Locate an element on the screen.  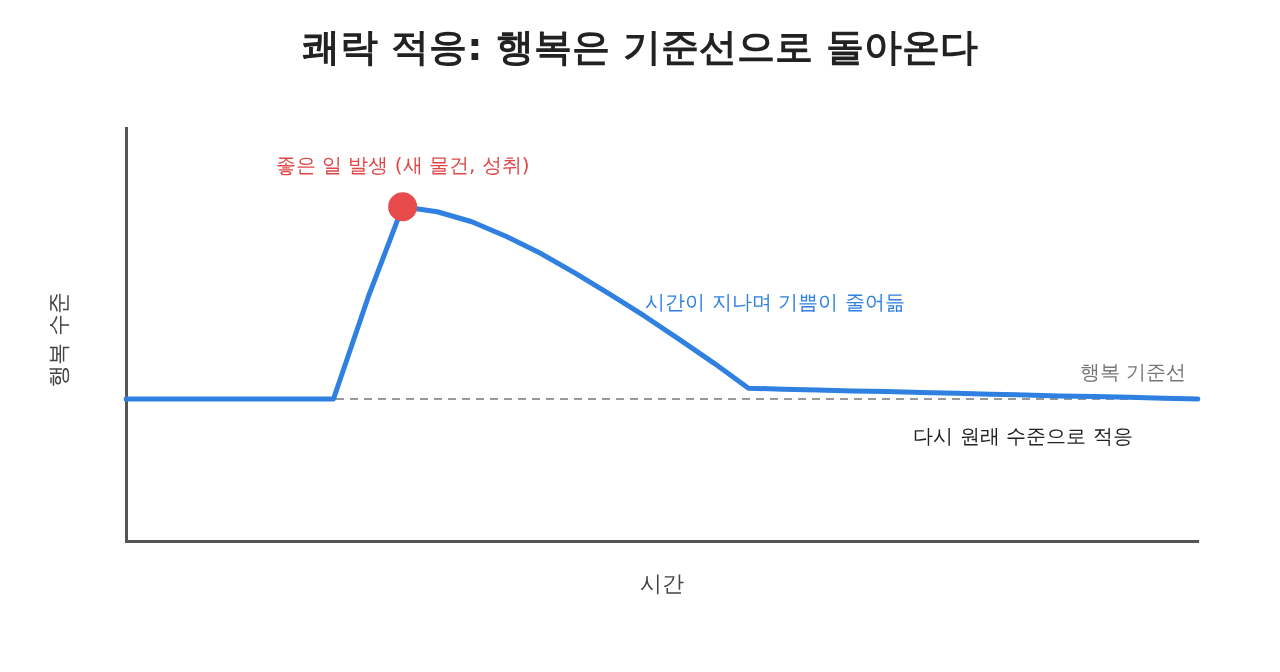
ref-line-label: 행복 기준선 is located at coordinates (1132, 371).